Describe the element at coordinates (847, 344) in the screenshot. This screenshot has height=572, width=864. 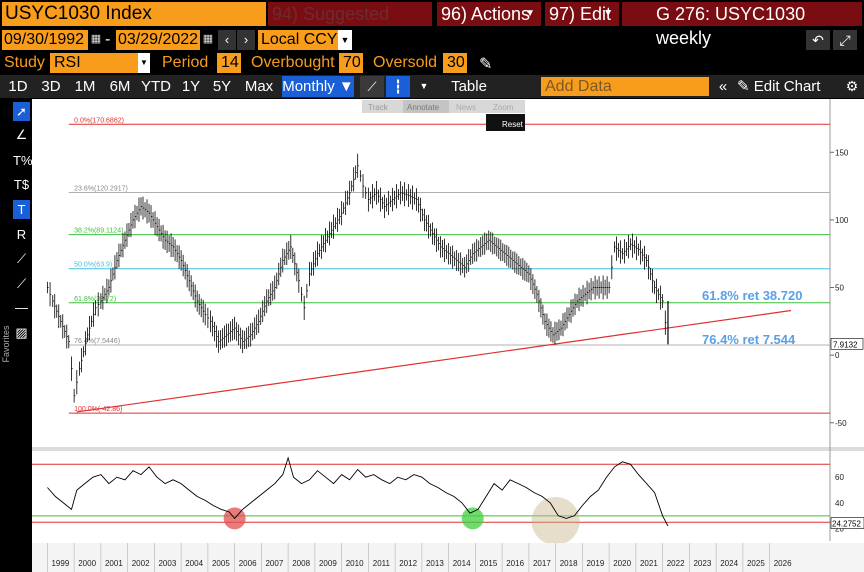
I see `last-value-tag` at that location.